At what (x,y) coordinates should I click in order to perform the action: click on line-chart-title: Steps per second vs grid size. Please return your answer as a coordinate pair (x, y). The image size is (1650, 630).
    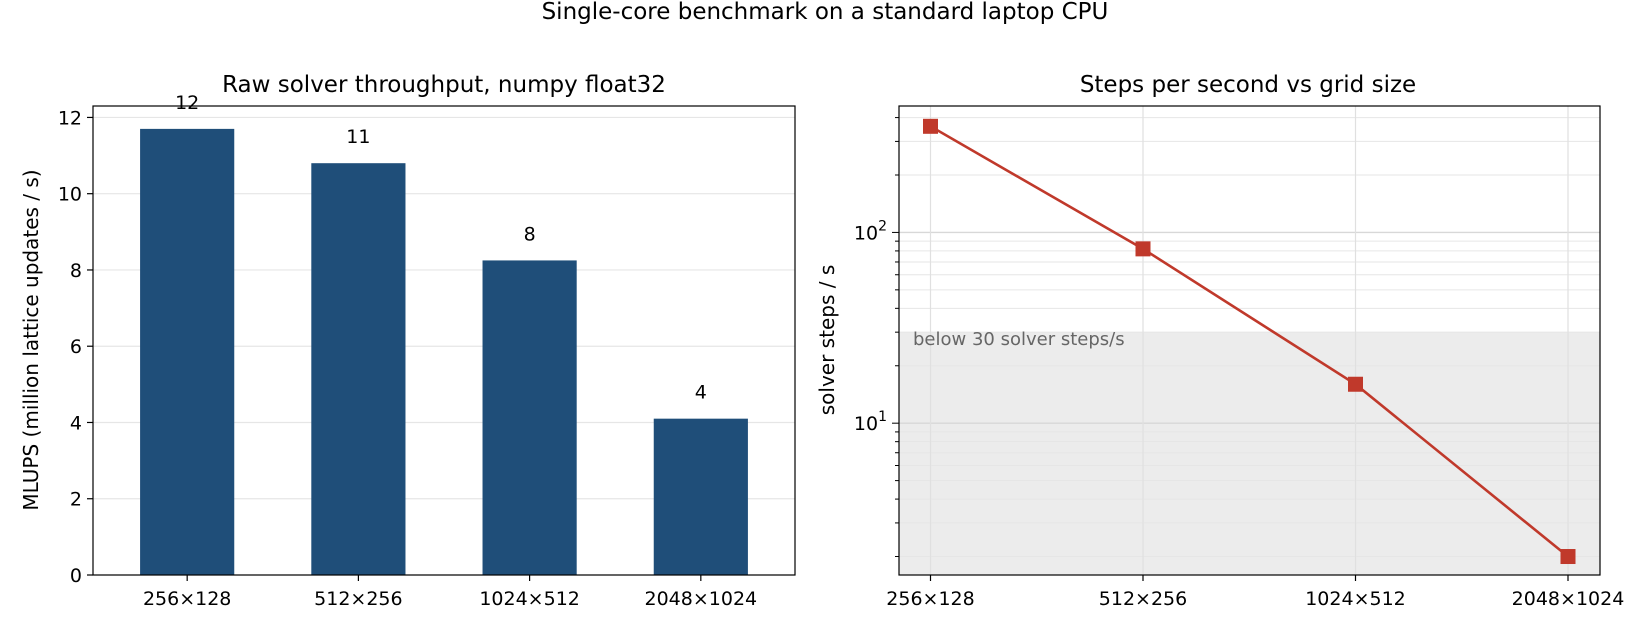
    Looking at the image, I should click on (1248, 85).